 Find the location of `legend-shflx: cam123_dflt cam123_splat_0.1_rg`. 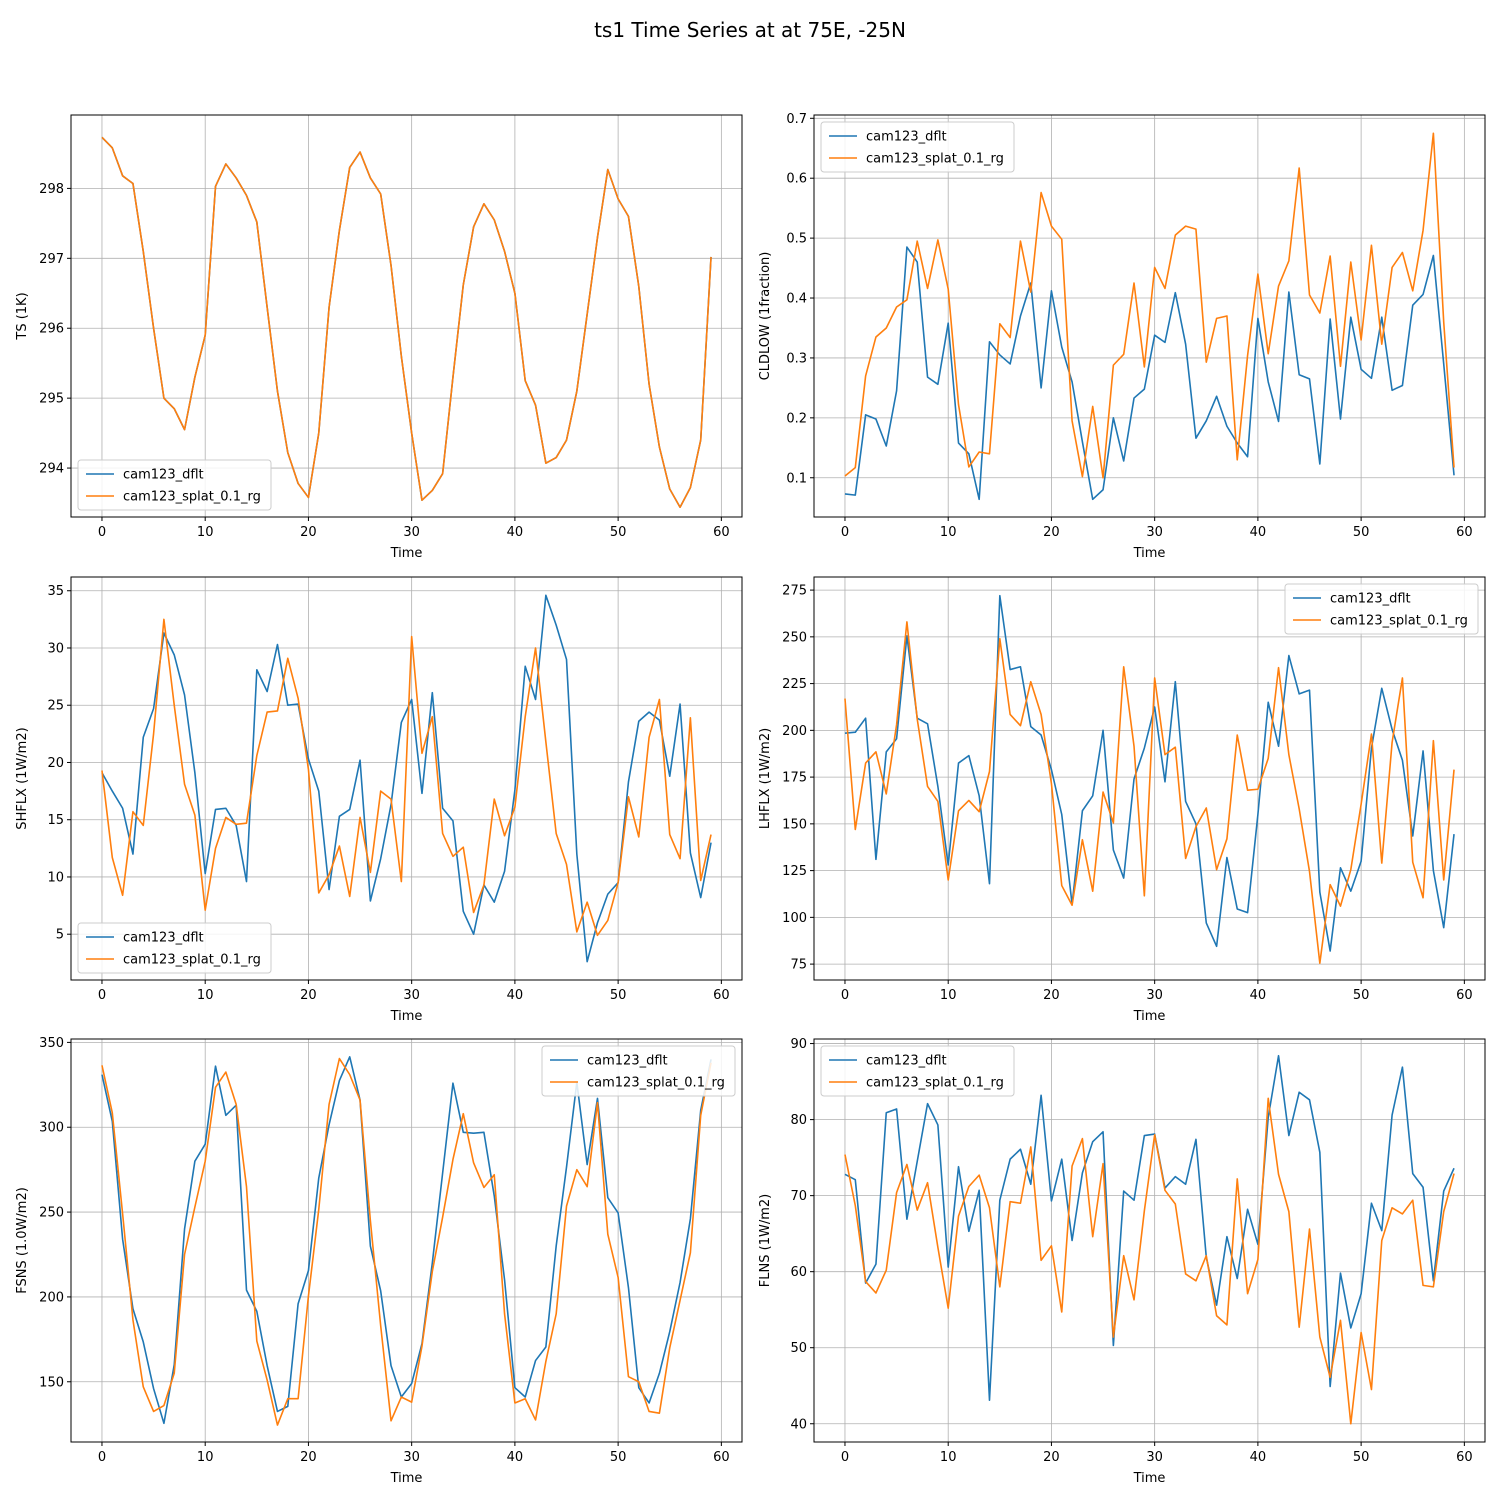

legend-shflx: cam123_dflt cam123_splat_0.1_rg is located at coordinates (174, 948).